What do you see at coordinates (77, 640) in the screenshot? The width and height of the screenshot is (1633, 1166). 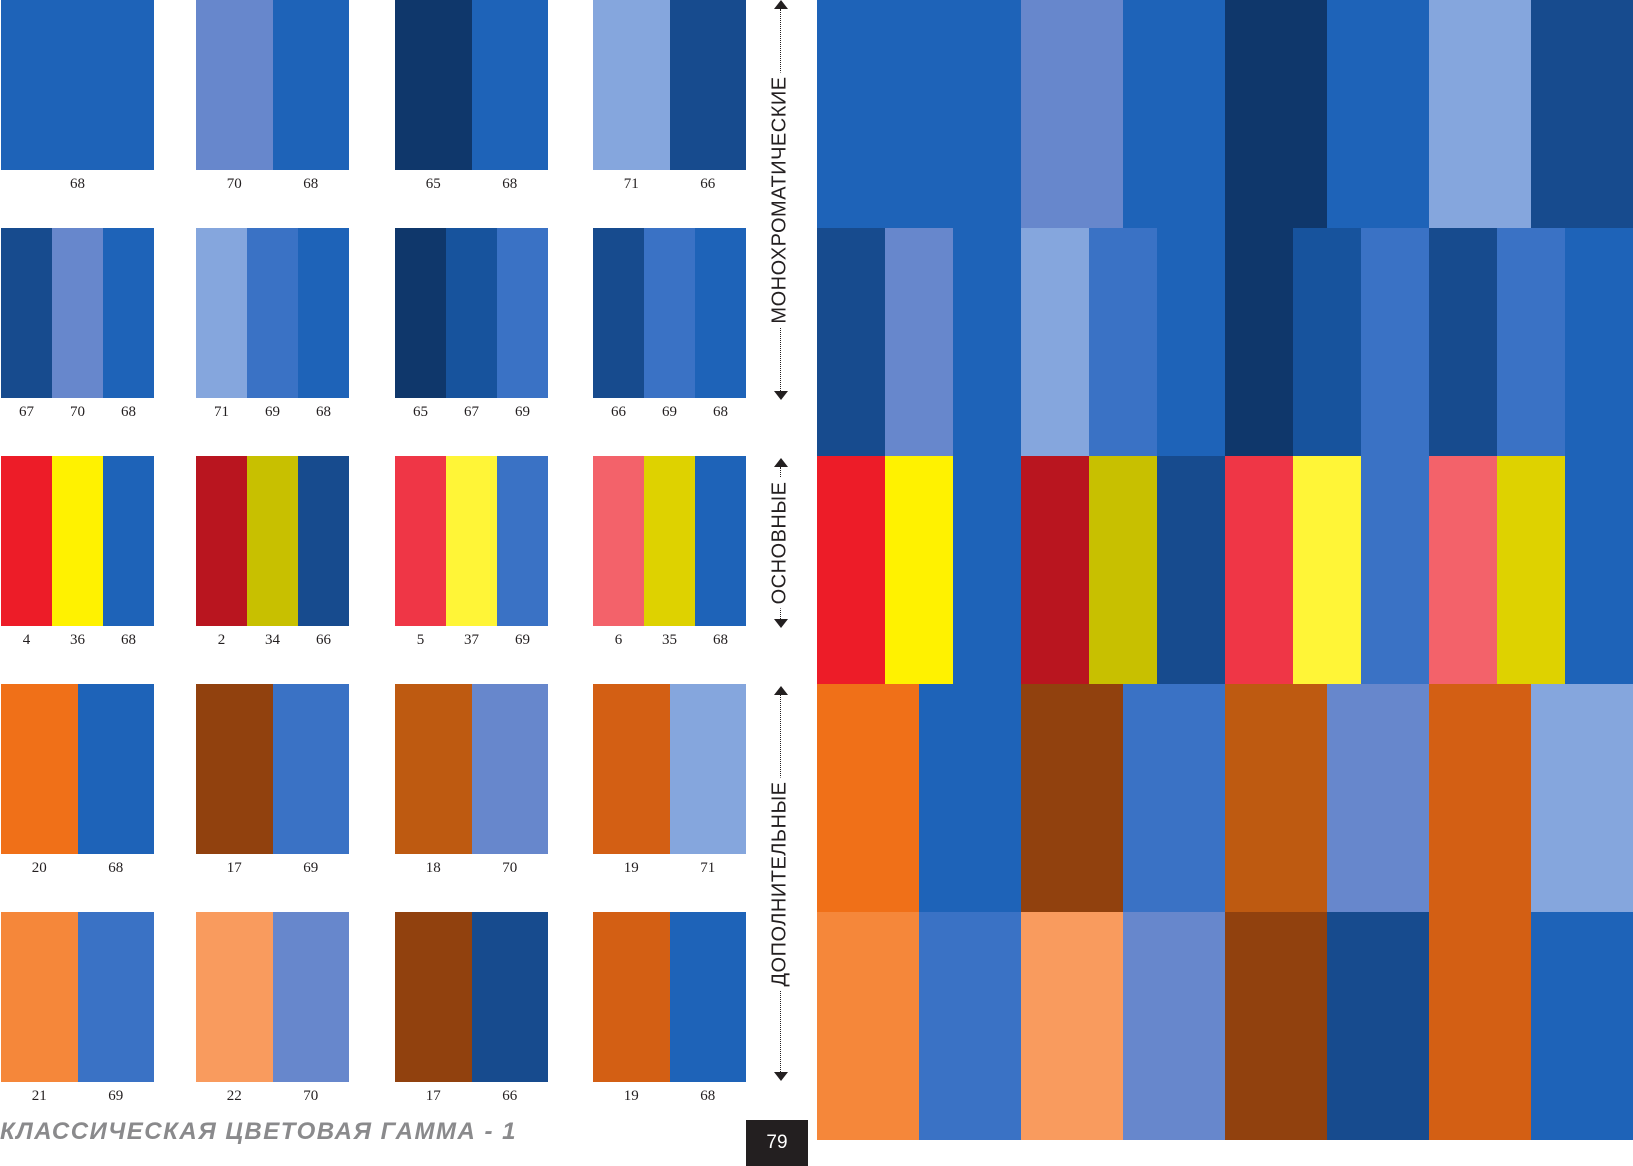 I see `swatch-labels: 4 36 68` at bounding box center [77, 640].